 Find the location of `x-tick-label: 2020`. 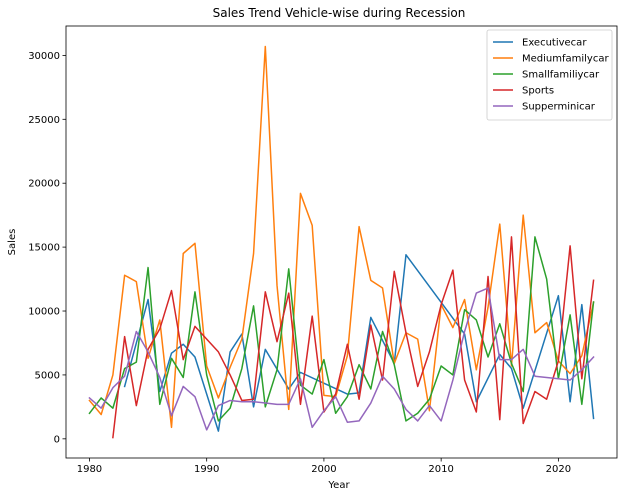

x-tick-label: 2020 is located at coordinates (558, 469).